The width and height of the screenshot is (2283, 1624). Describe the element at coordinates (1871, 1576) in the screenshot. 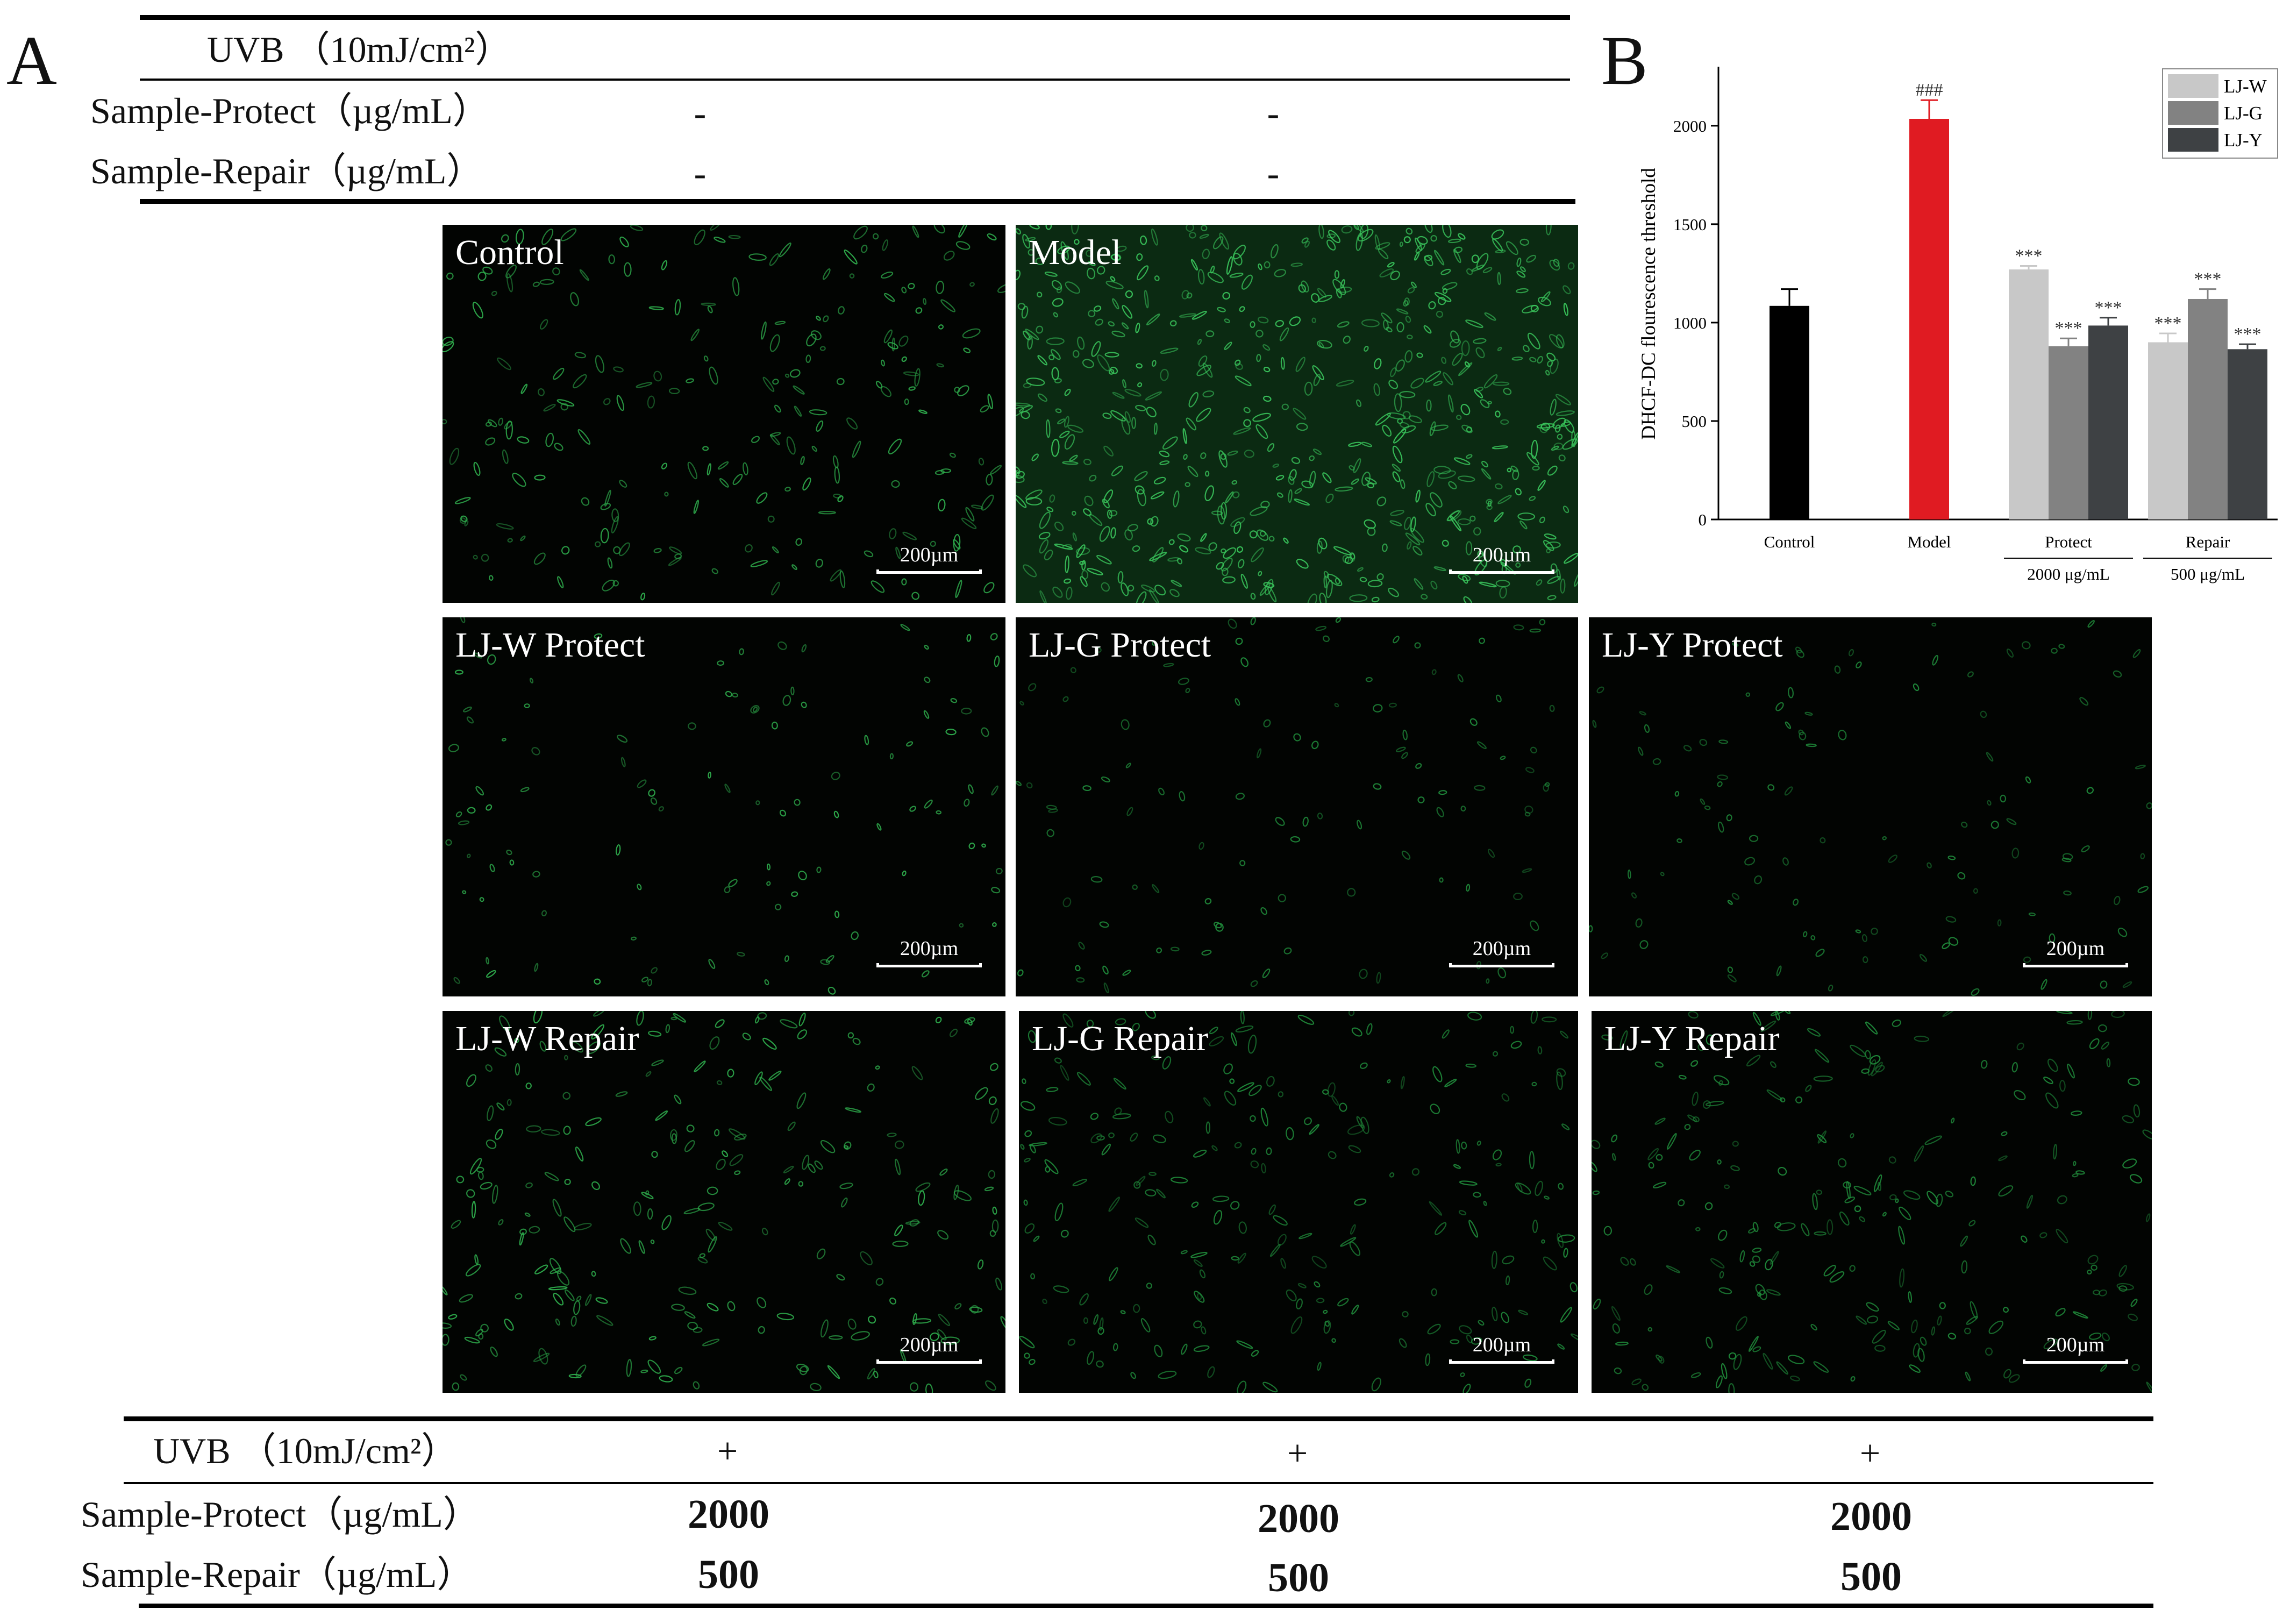

I see `bottom-repair-value-3: 500` at that location.